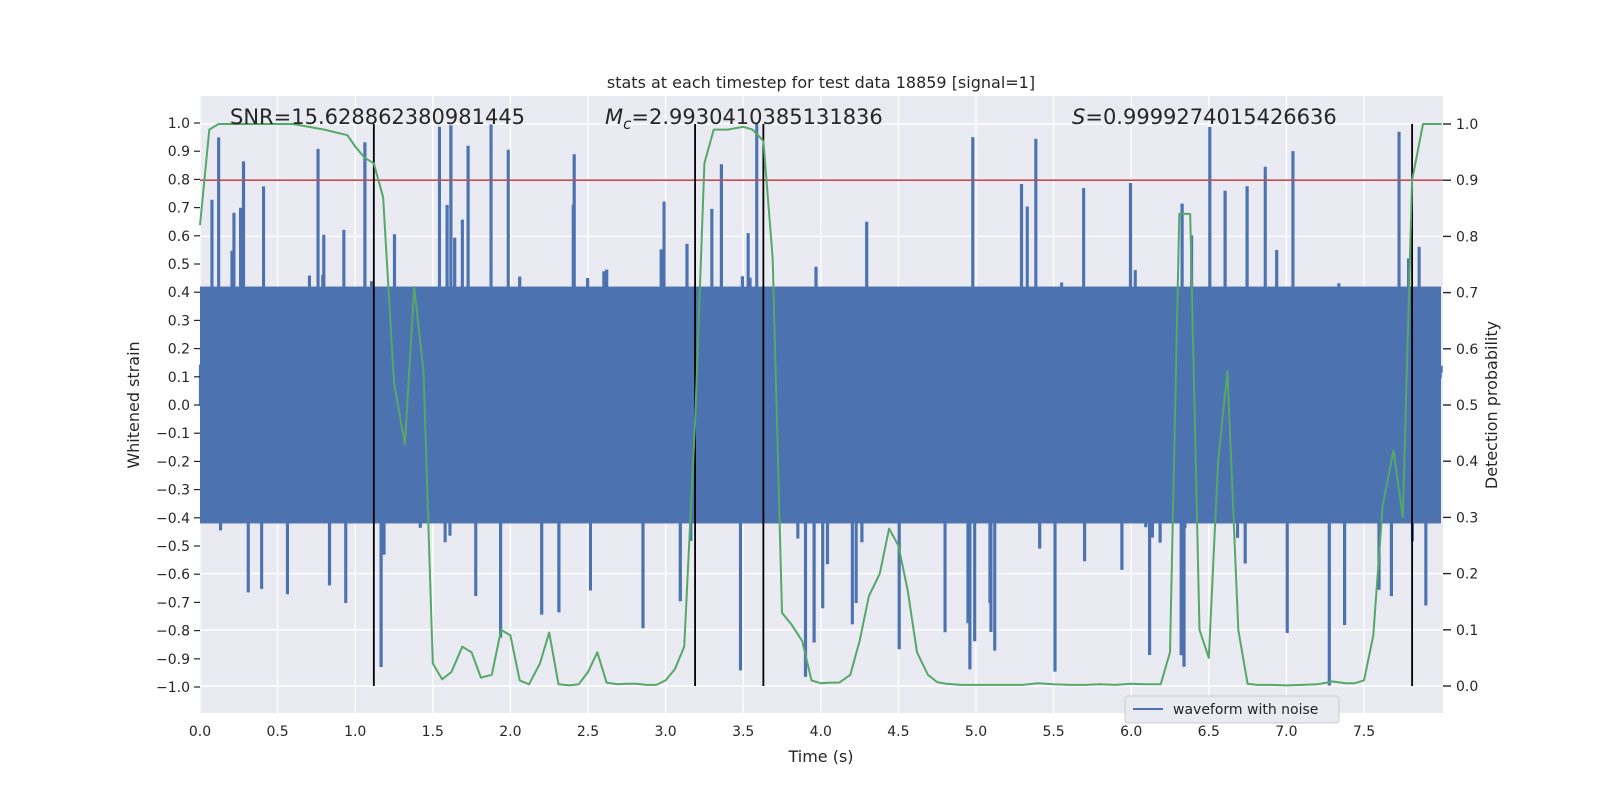  I want to click on y-right-axis-ticks: 1.0 0.9 0.8 0.7 0.6 0.5 0.4 0.3 0.2 0.1 0.0, so click(1460, 406).